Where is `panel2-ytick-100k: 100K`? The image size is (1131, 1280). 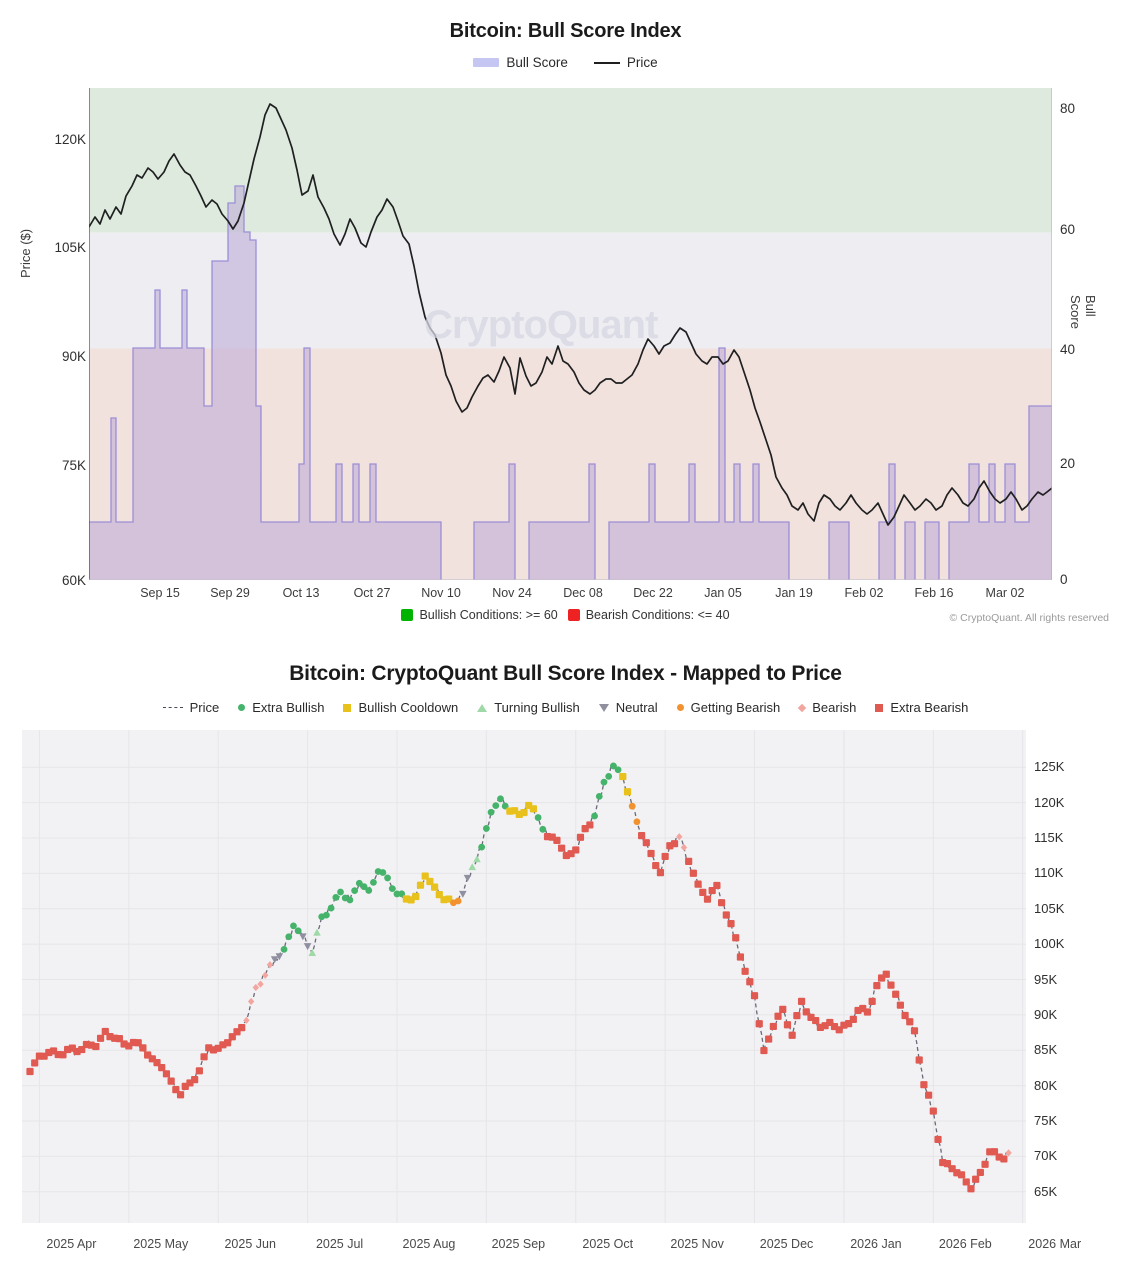
panel2-ytick-100k: 100K is located at coordinates (1049, 944).